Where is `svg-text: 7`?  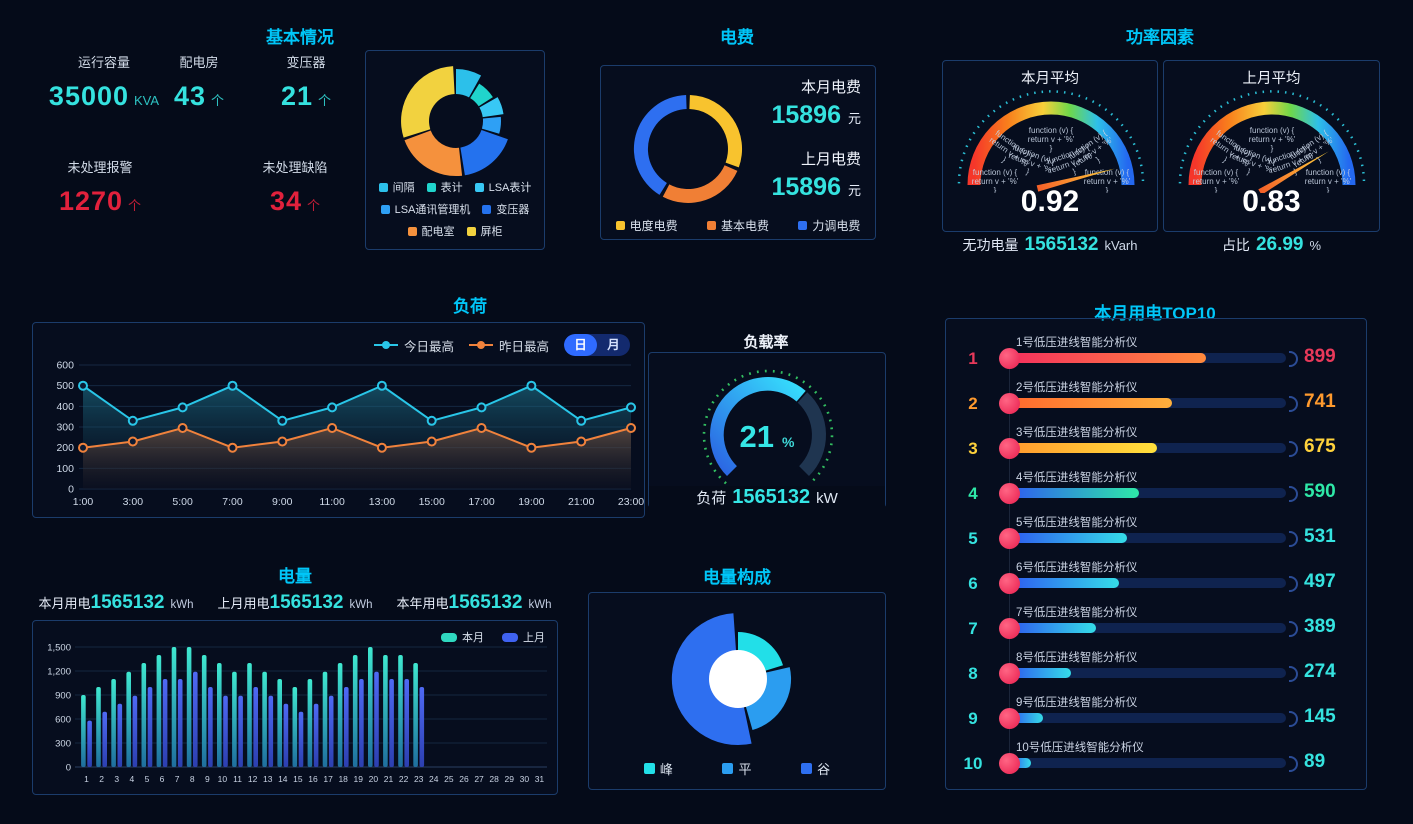 svg-text: 7 is located at coordinates (177, 779).